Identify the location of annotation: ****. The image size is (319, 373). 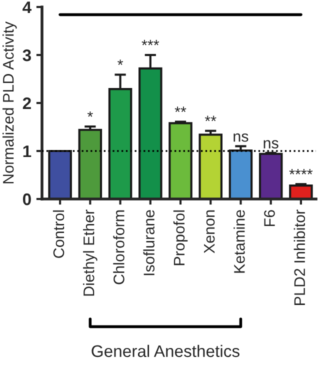
(301, 171).